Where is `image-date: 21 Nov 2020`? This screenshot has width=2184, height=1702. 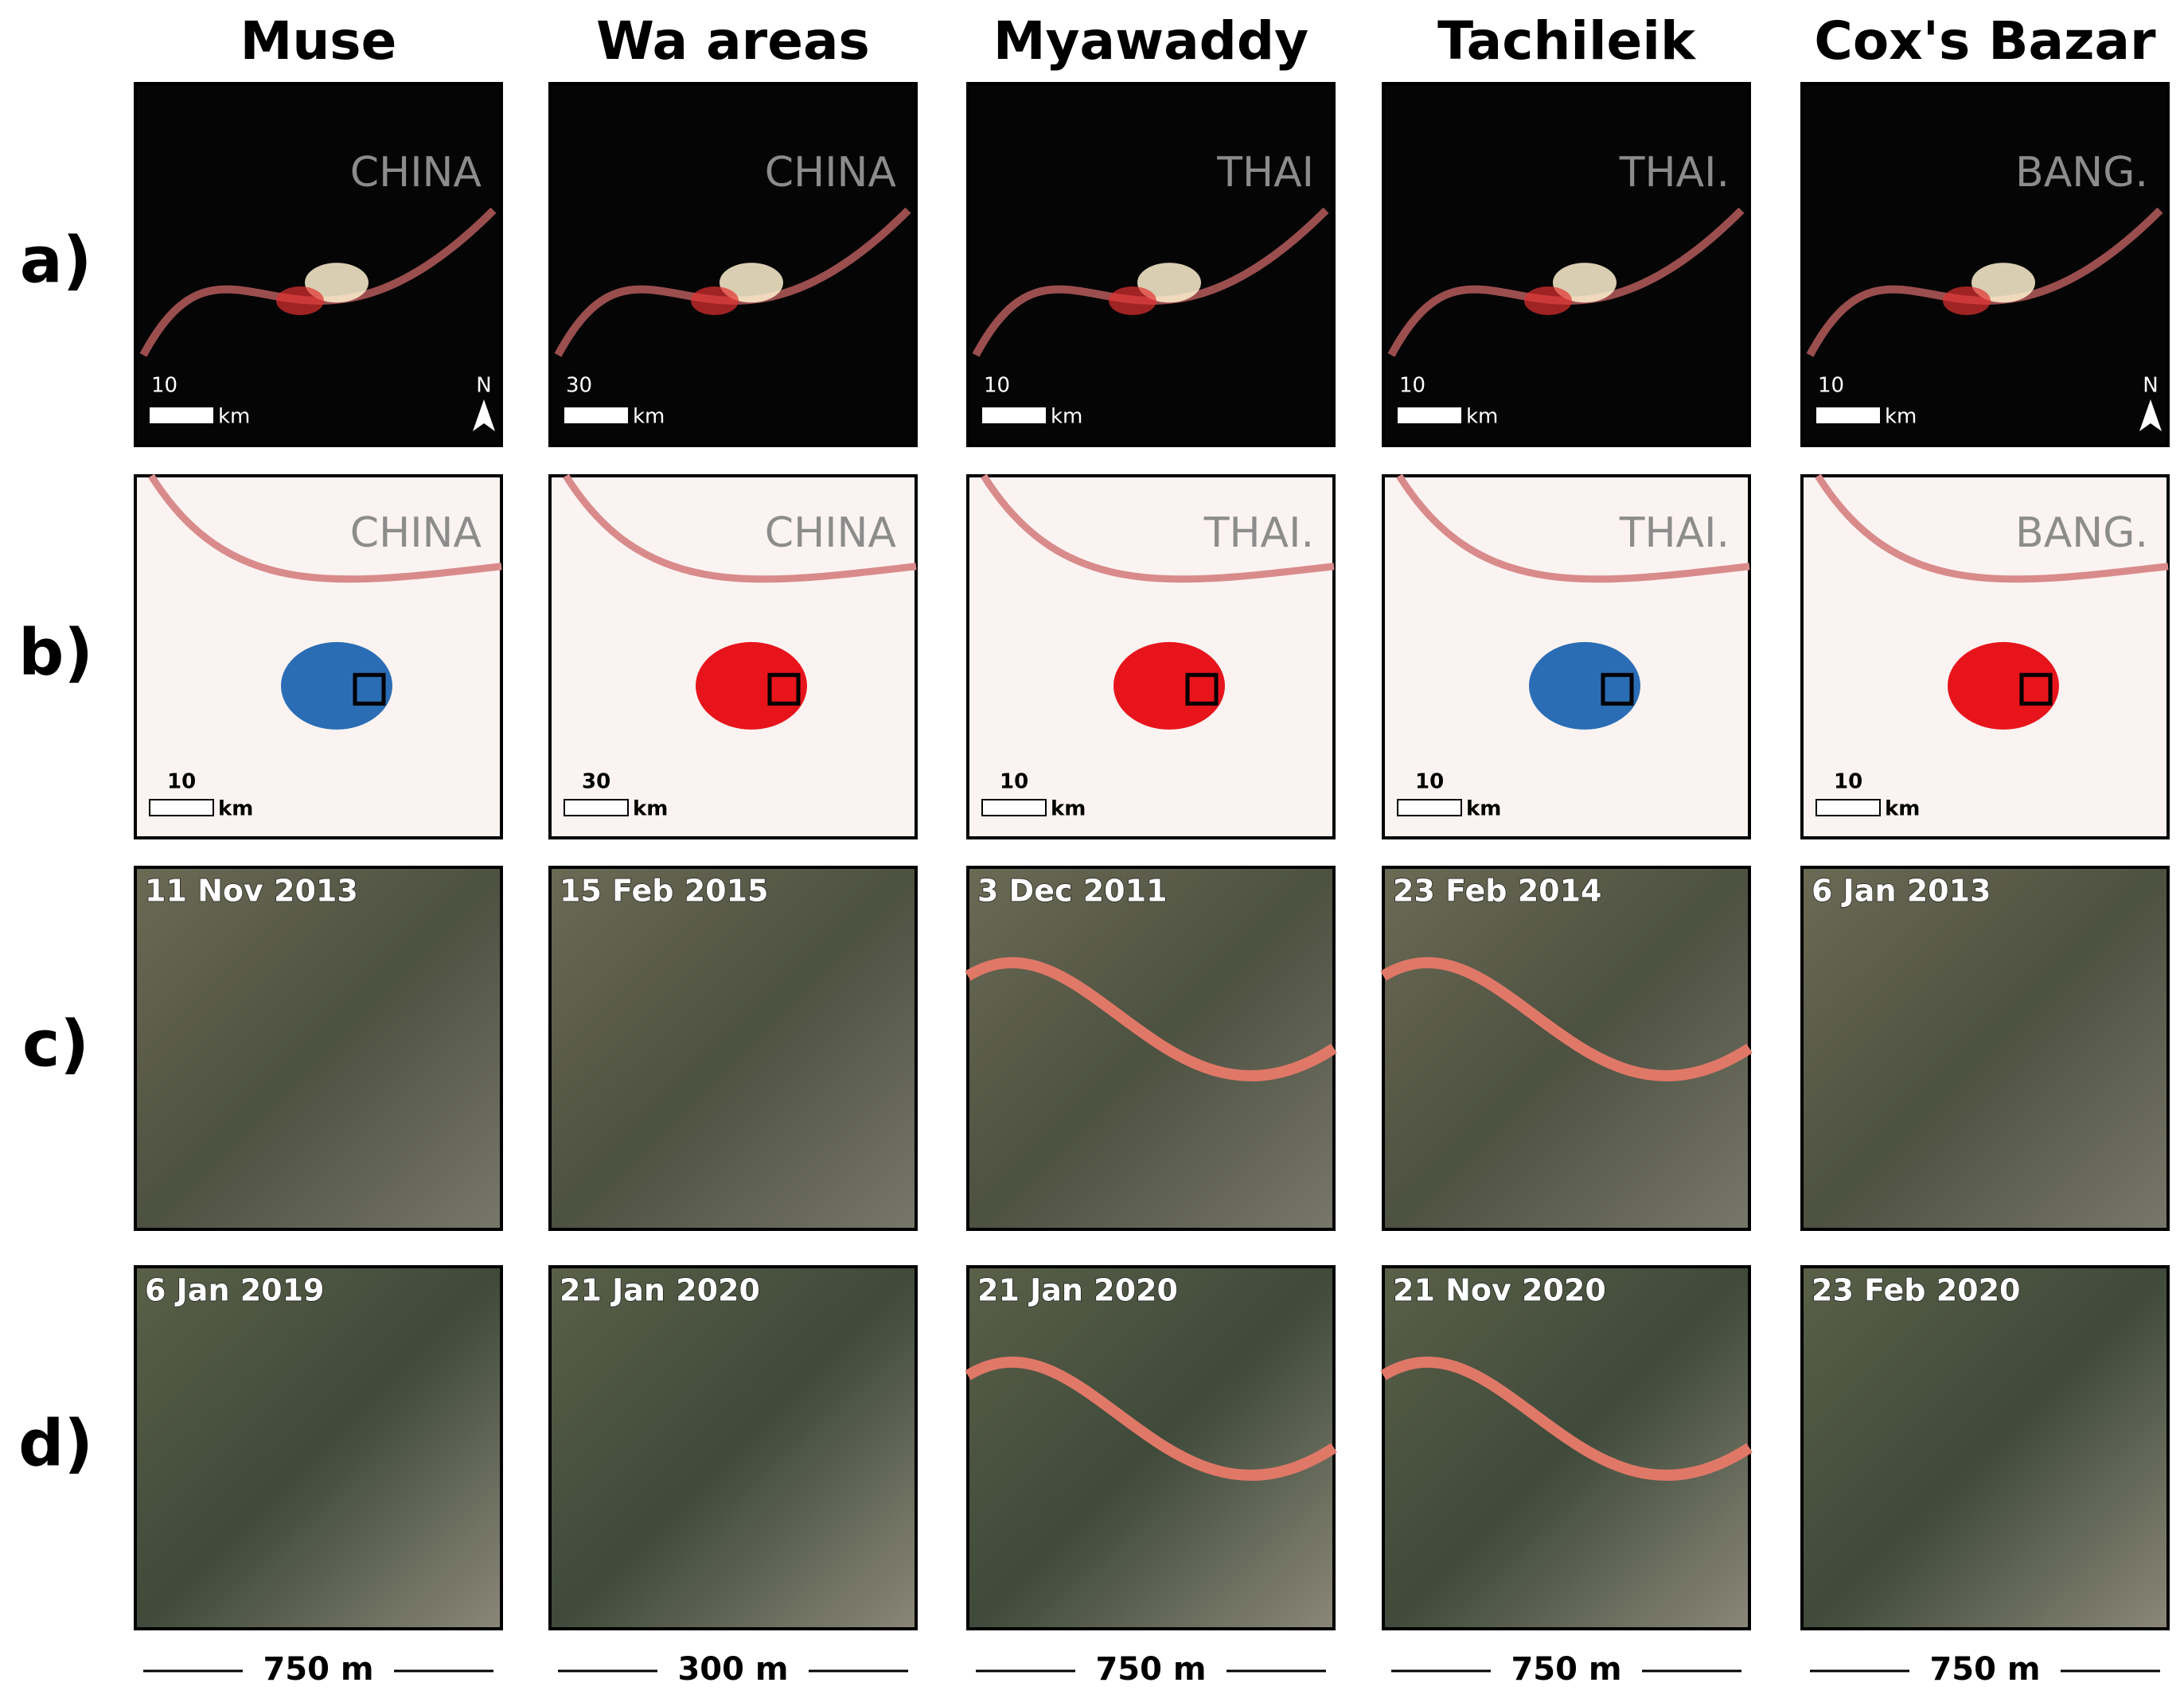
image-date: 21 Nov 2020 is located at coordinates (1499, 1290).